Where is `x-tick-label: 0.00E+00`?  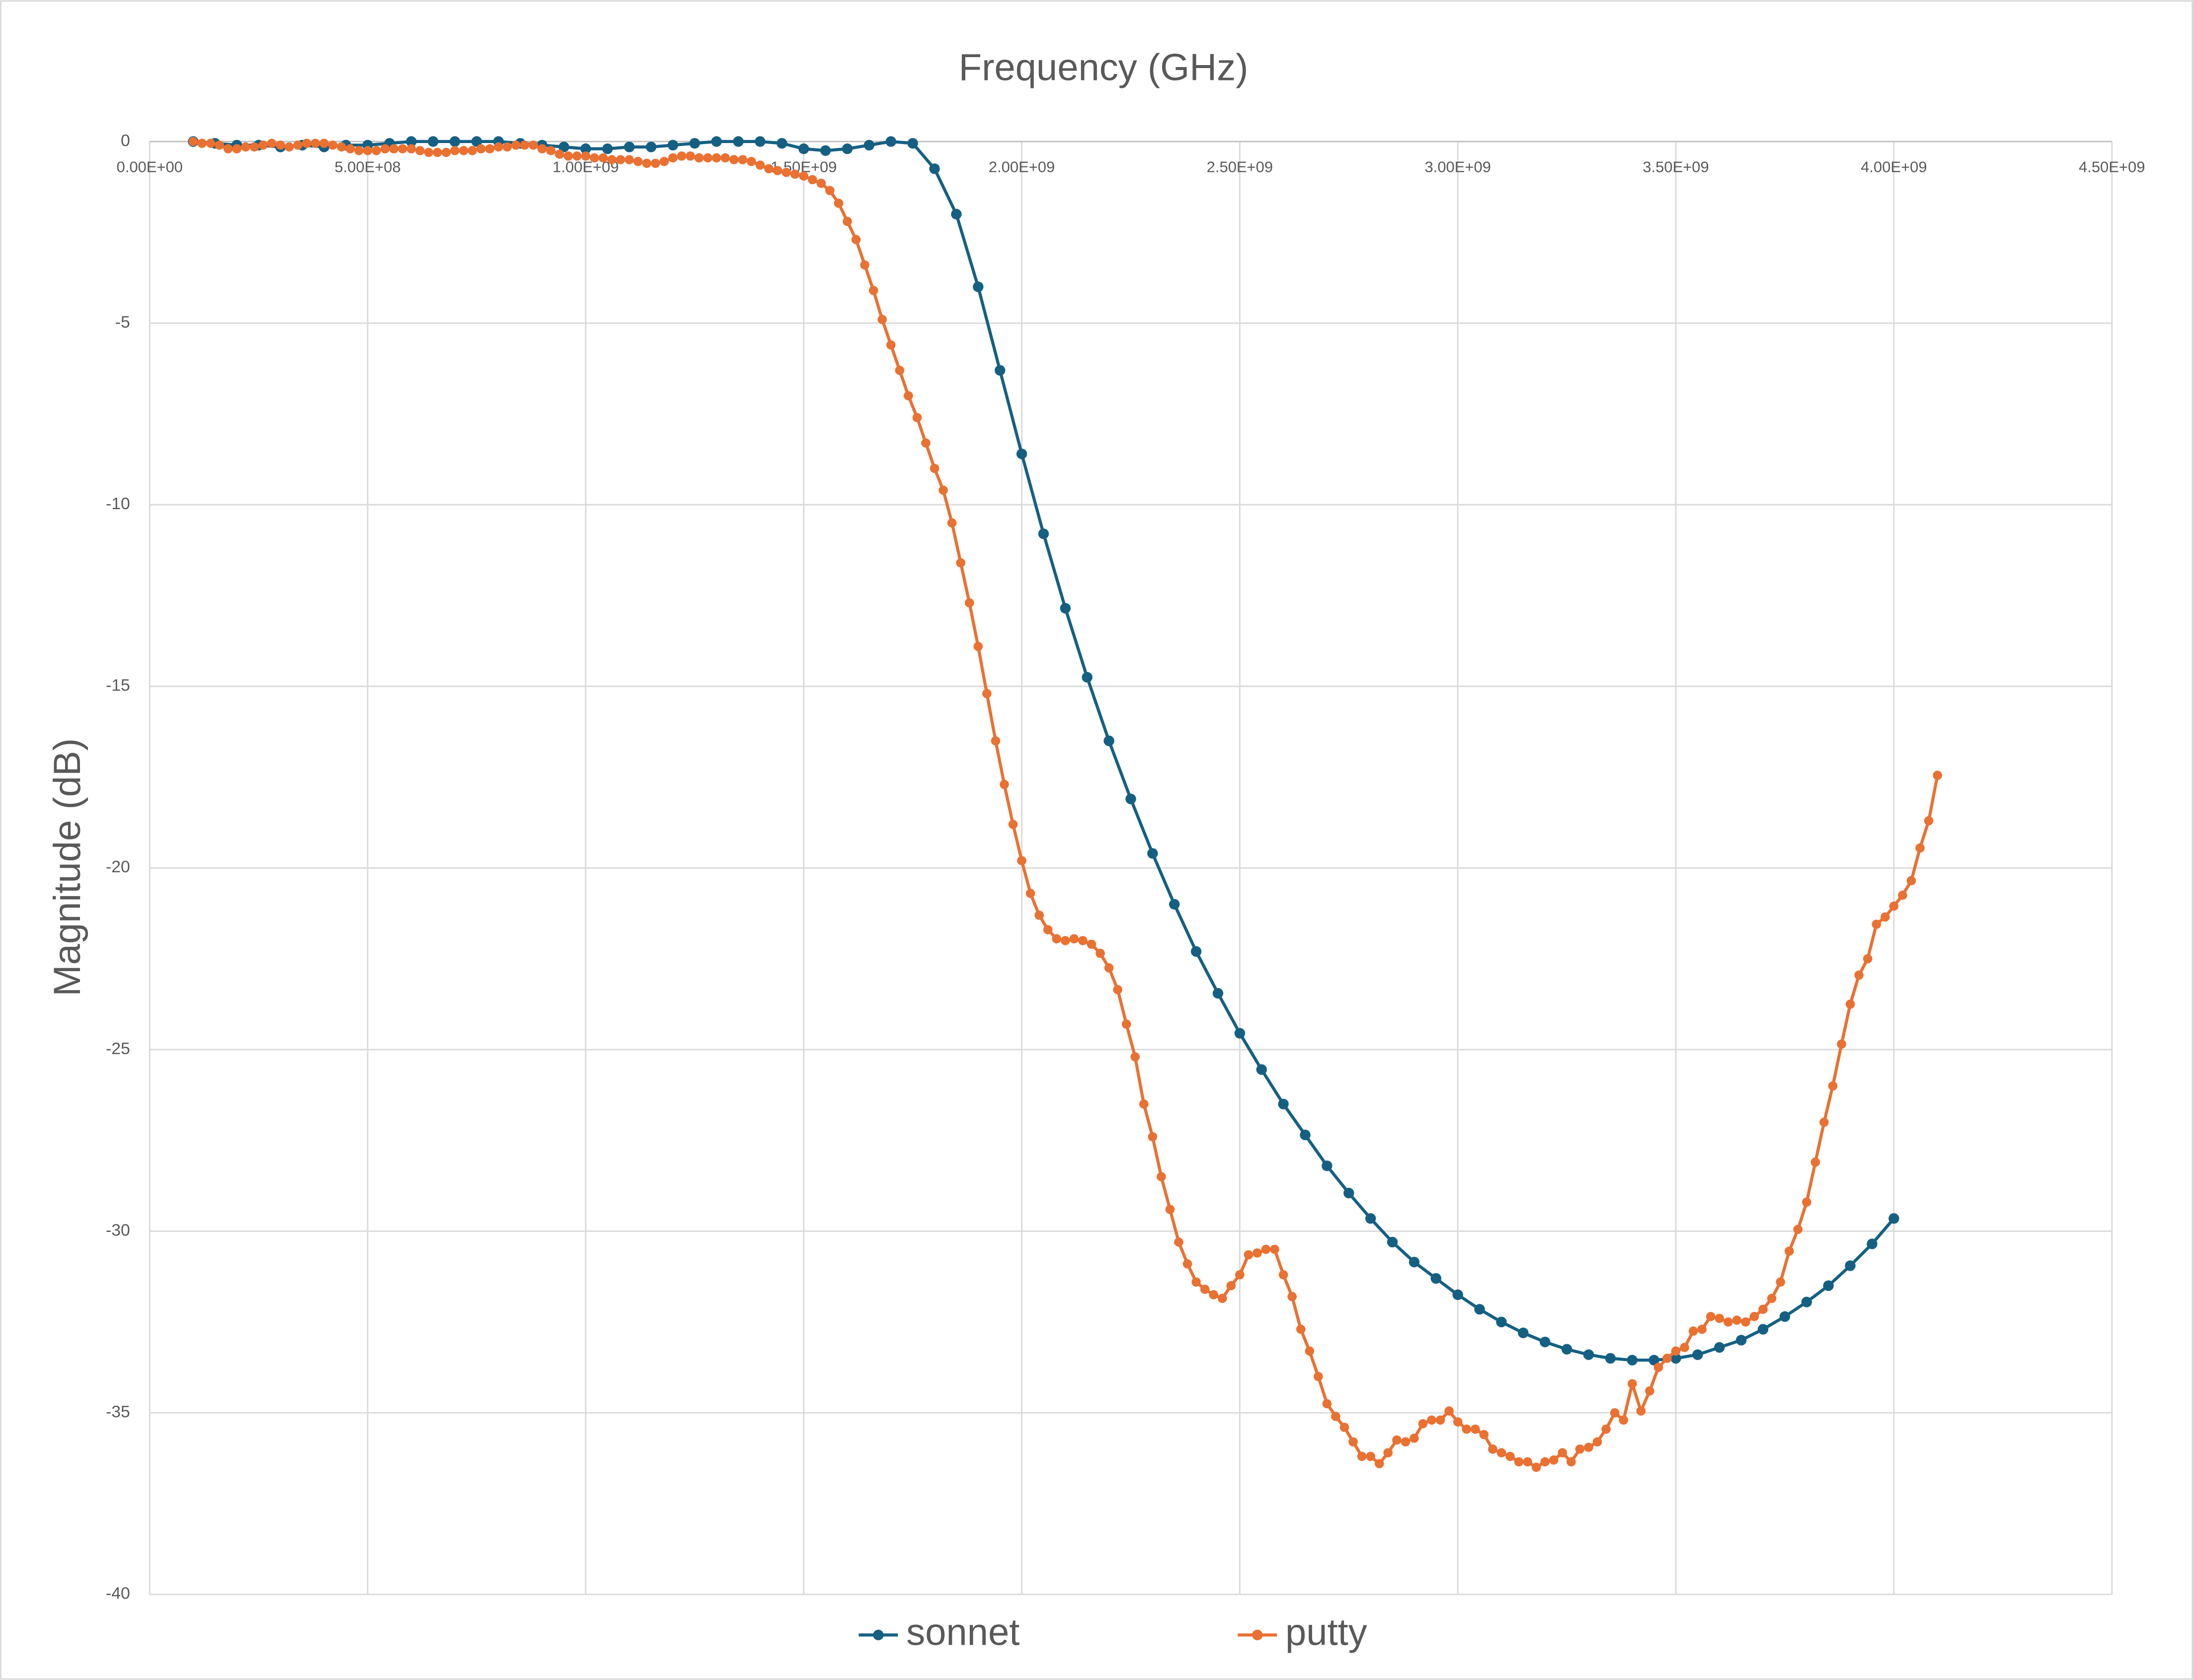 x-tick-label: 0.00E+00 is located at coordinates (150, 167).